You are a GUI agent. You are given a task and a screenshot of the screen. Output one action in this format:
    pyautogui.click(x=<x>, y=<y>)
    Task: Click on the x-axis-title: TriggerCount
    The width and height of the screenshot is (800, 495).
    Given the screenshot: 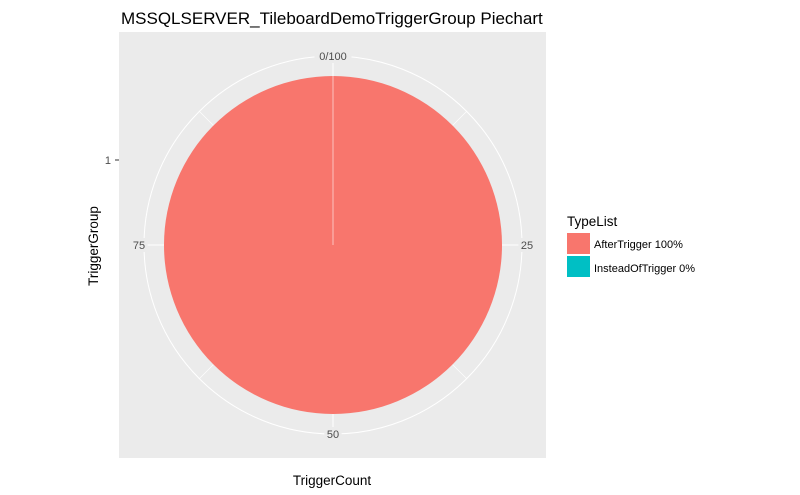 What is the action you would take?
    pyautogui.click(x=332, y=480)
    